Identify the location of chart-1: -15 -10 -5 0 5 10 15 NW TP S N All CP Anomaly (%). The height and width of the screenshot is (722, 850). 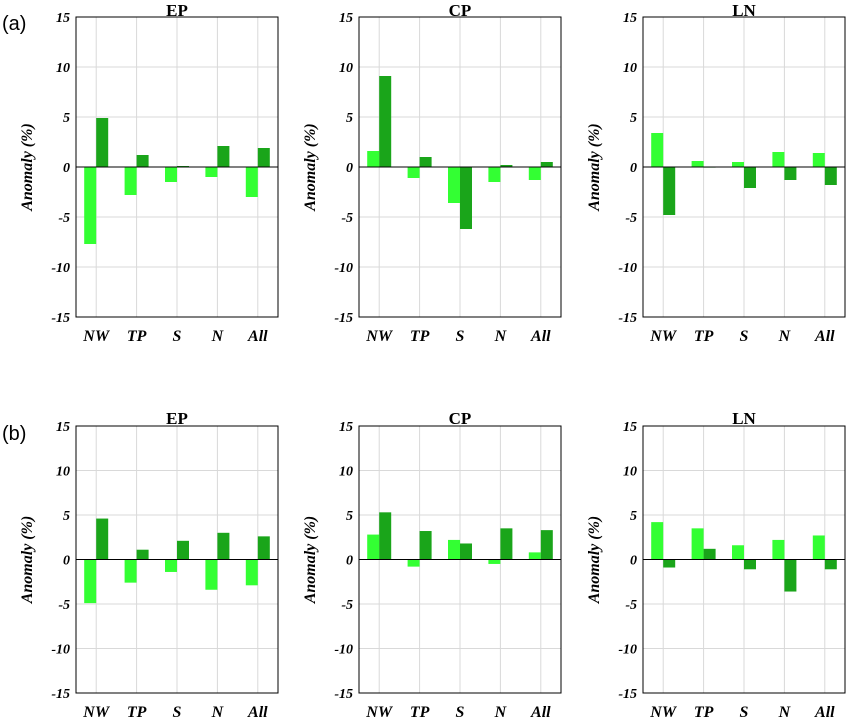
(432, 173).